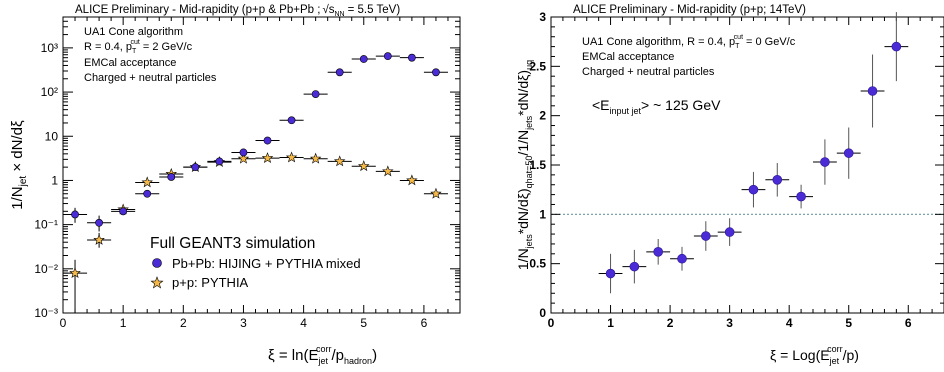 The height and width of the screenshot is (372, 944). I want to click on right-y-tick-label: 0, so click(542, 313).